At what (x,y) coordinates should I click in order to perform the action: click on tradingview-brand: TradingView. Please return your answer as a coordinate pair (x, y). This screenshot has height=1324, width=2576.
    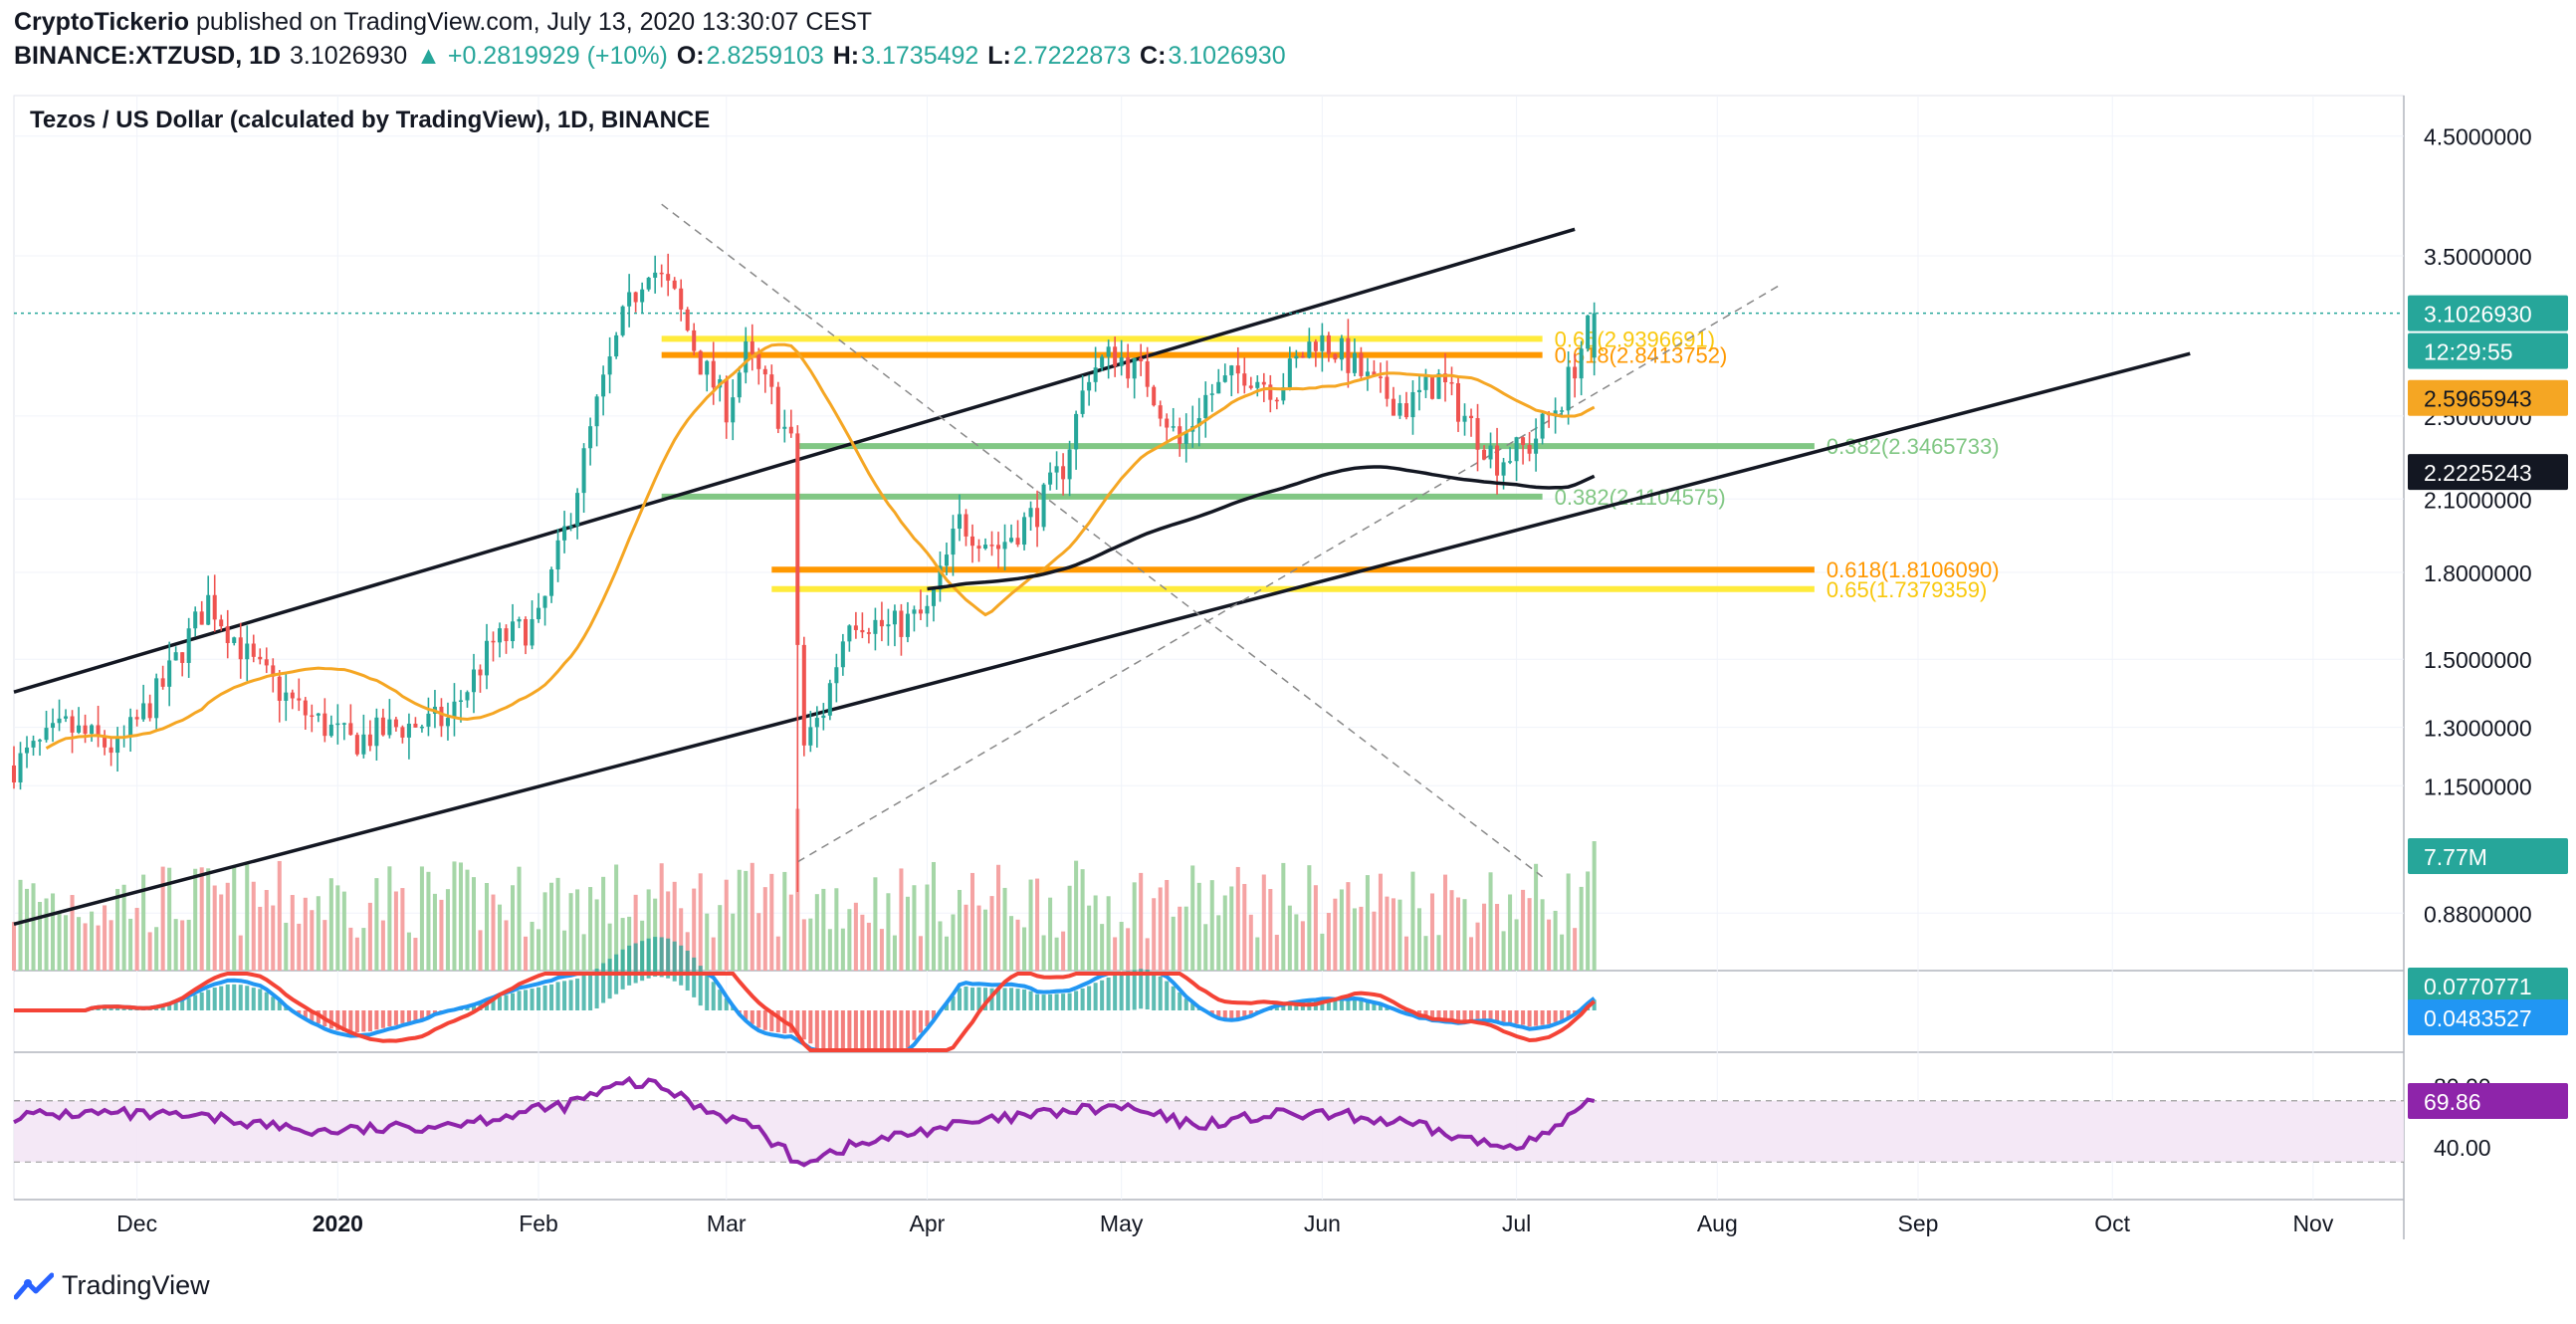
    Looking at the image, I should click on (136, 1285).